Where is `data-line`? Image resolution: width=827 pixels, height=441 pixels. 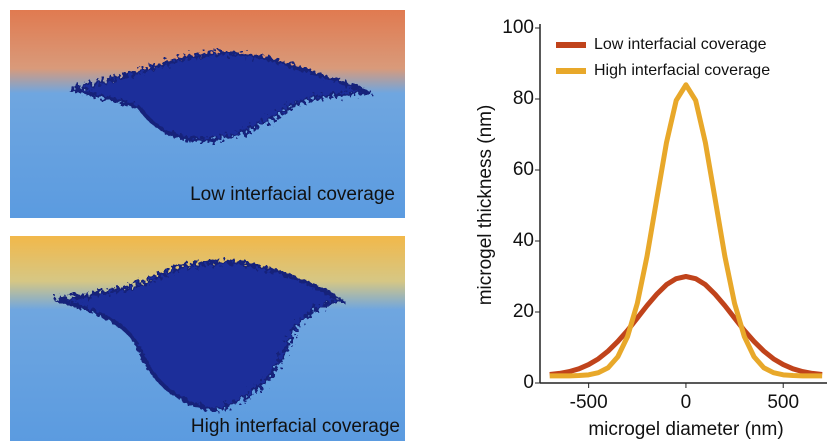
data-line is located at coordinates (686, 325).